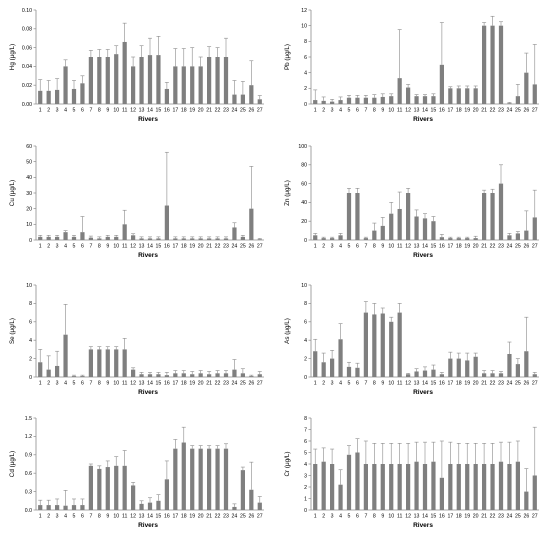 The height and width of the screenshot is (548, 550). Describe the element at coordinates (305, 442) in the screenshot. I see `y-tick-label: 6` at that location.